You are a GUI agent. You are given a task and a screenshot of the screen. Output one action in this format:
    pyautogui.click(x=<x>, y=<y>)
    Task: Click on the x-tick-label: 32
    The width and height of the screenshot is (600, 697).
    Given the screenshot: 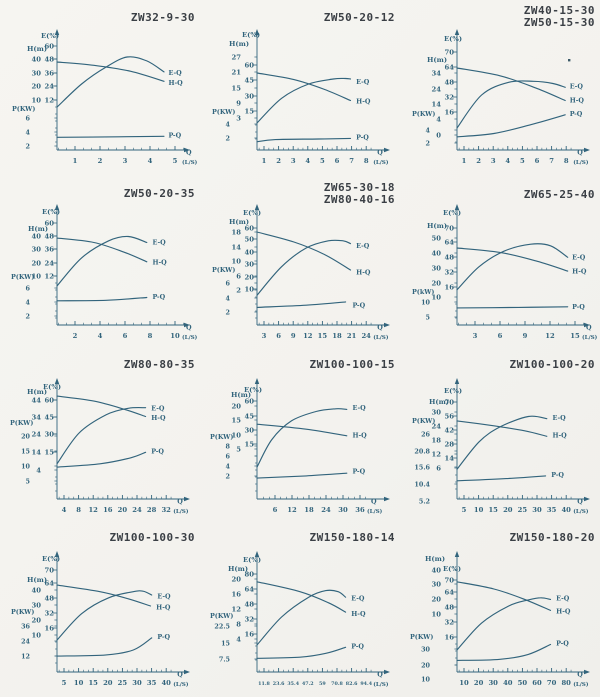 What is the action you would take?
    pyautogui.click(x=166, y=510)
    